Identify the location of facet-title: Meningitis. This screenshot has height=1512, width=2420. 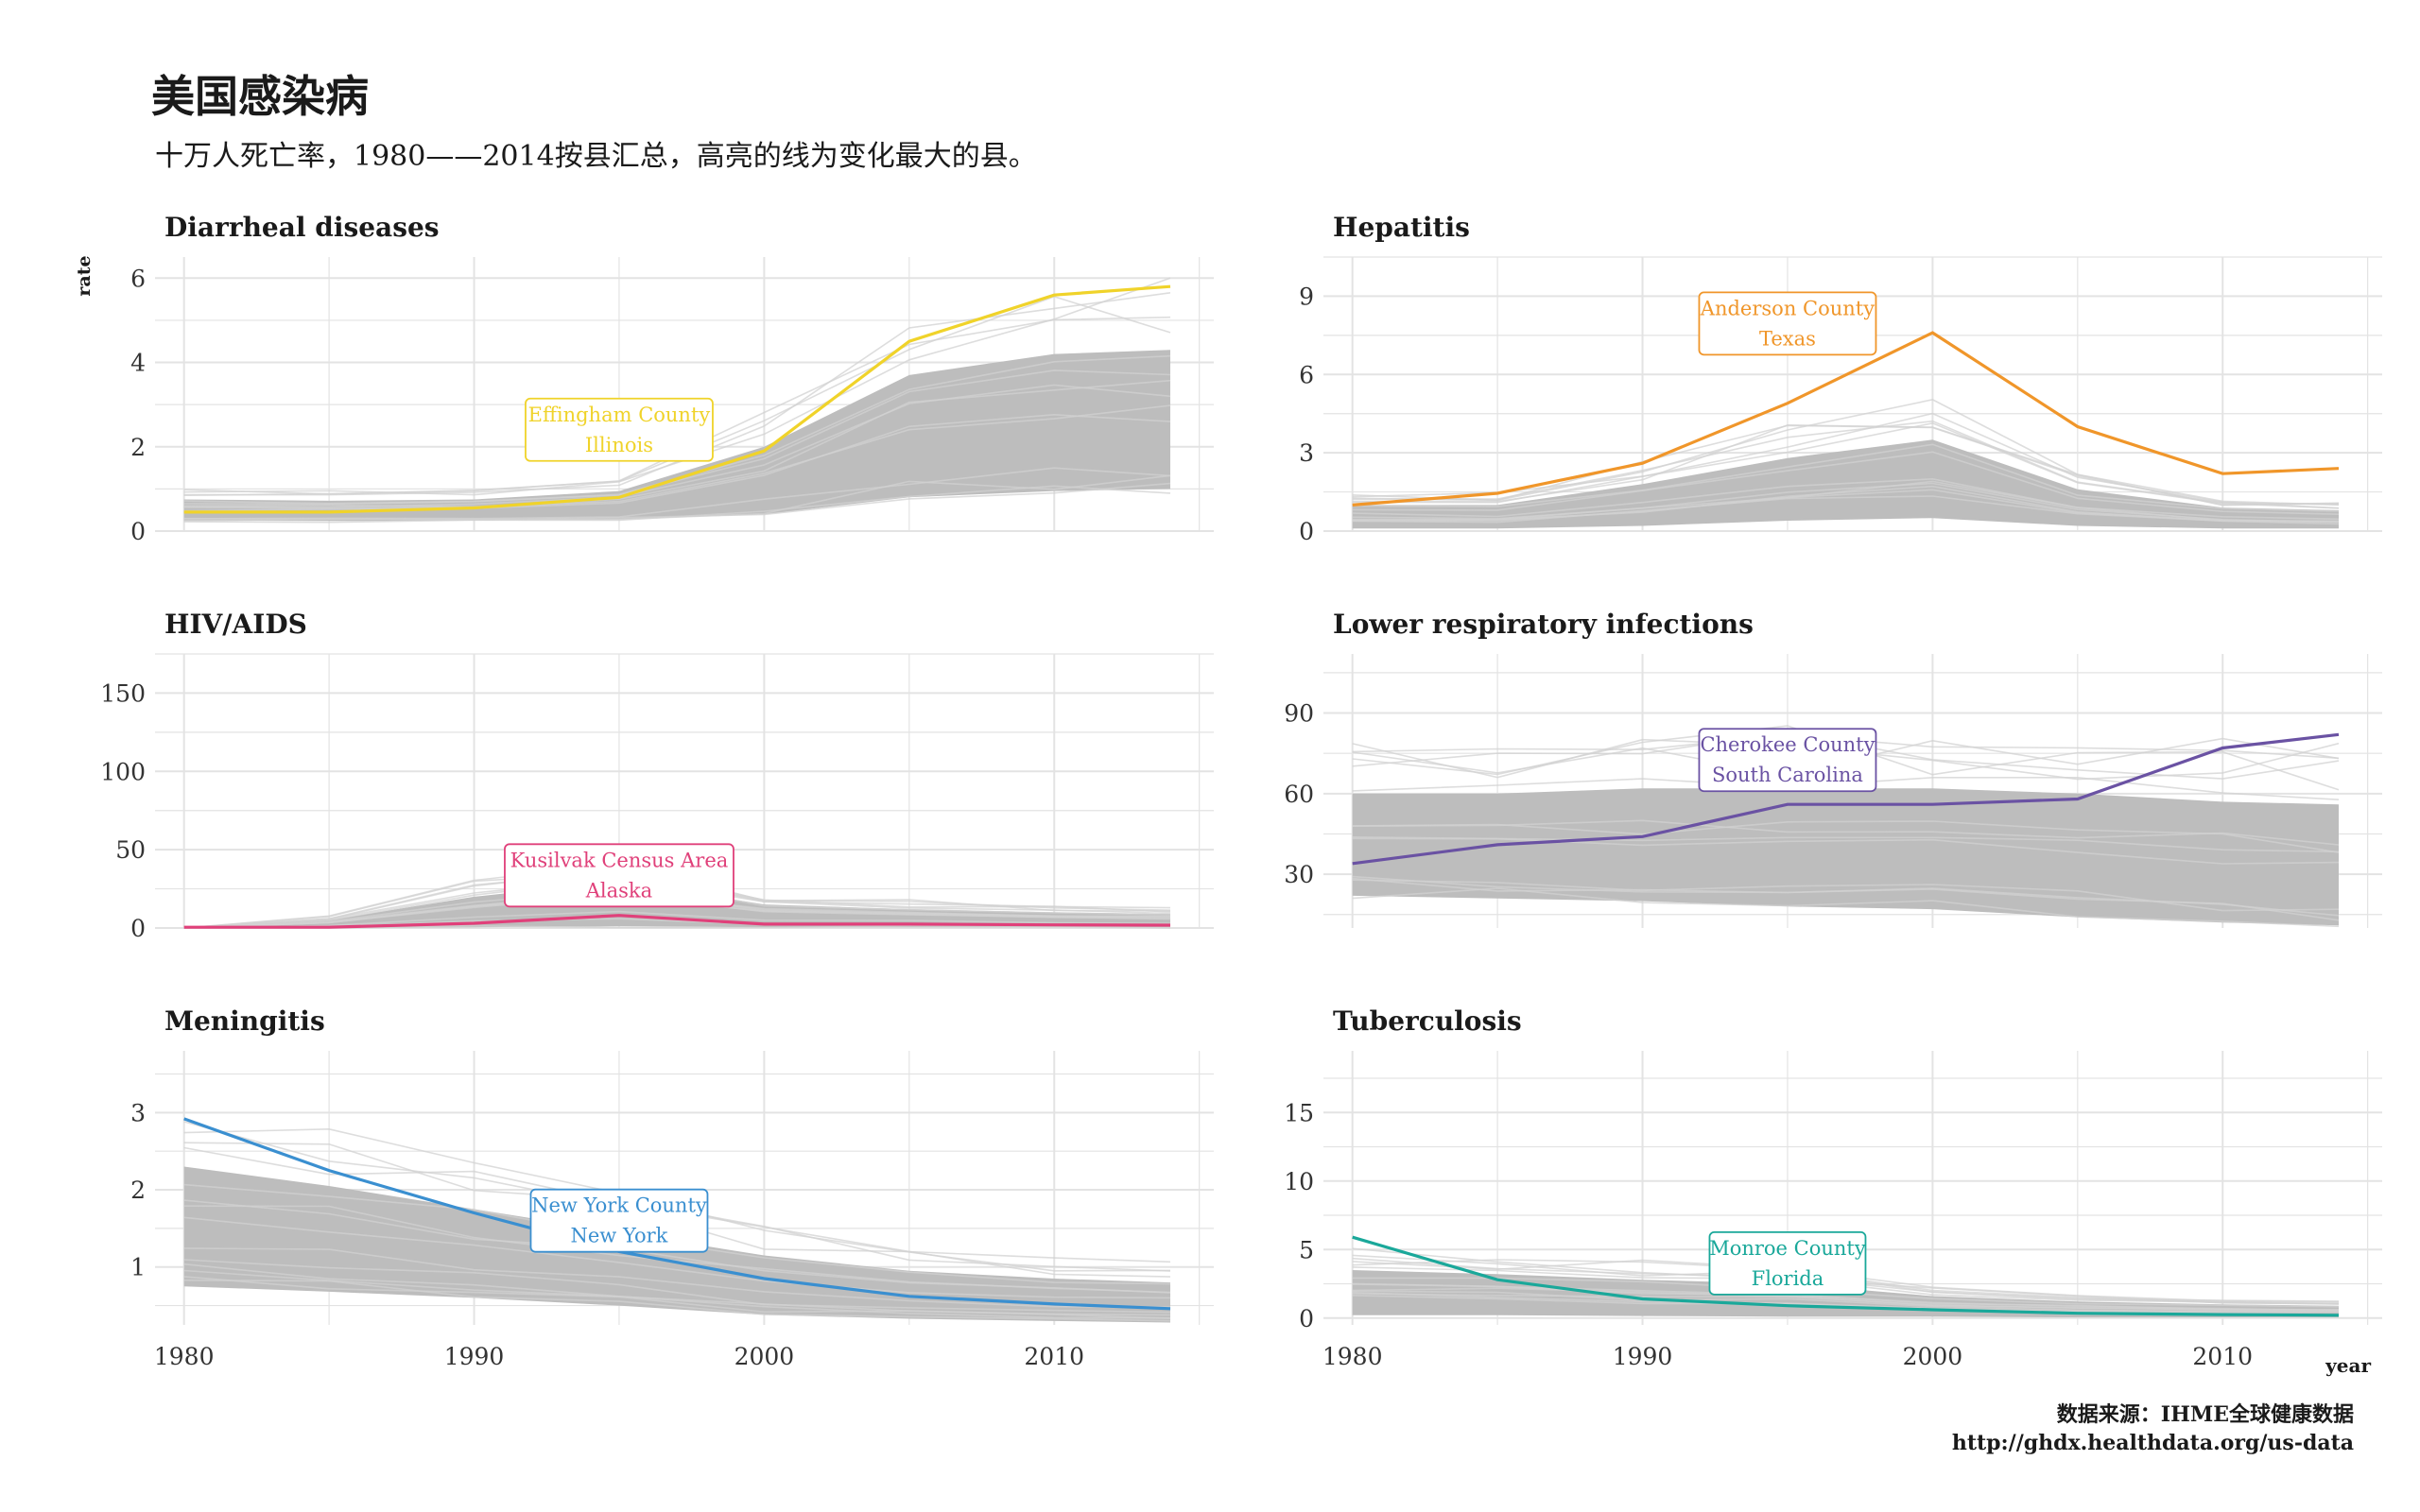
(245, 1021).